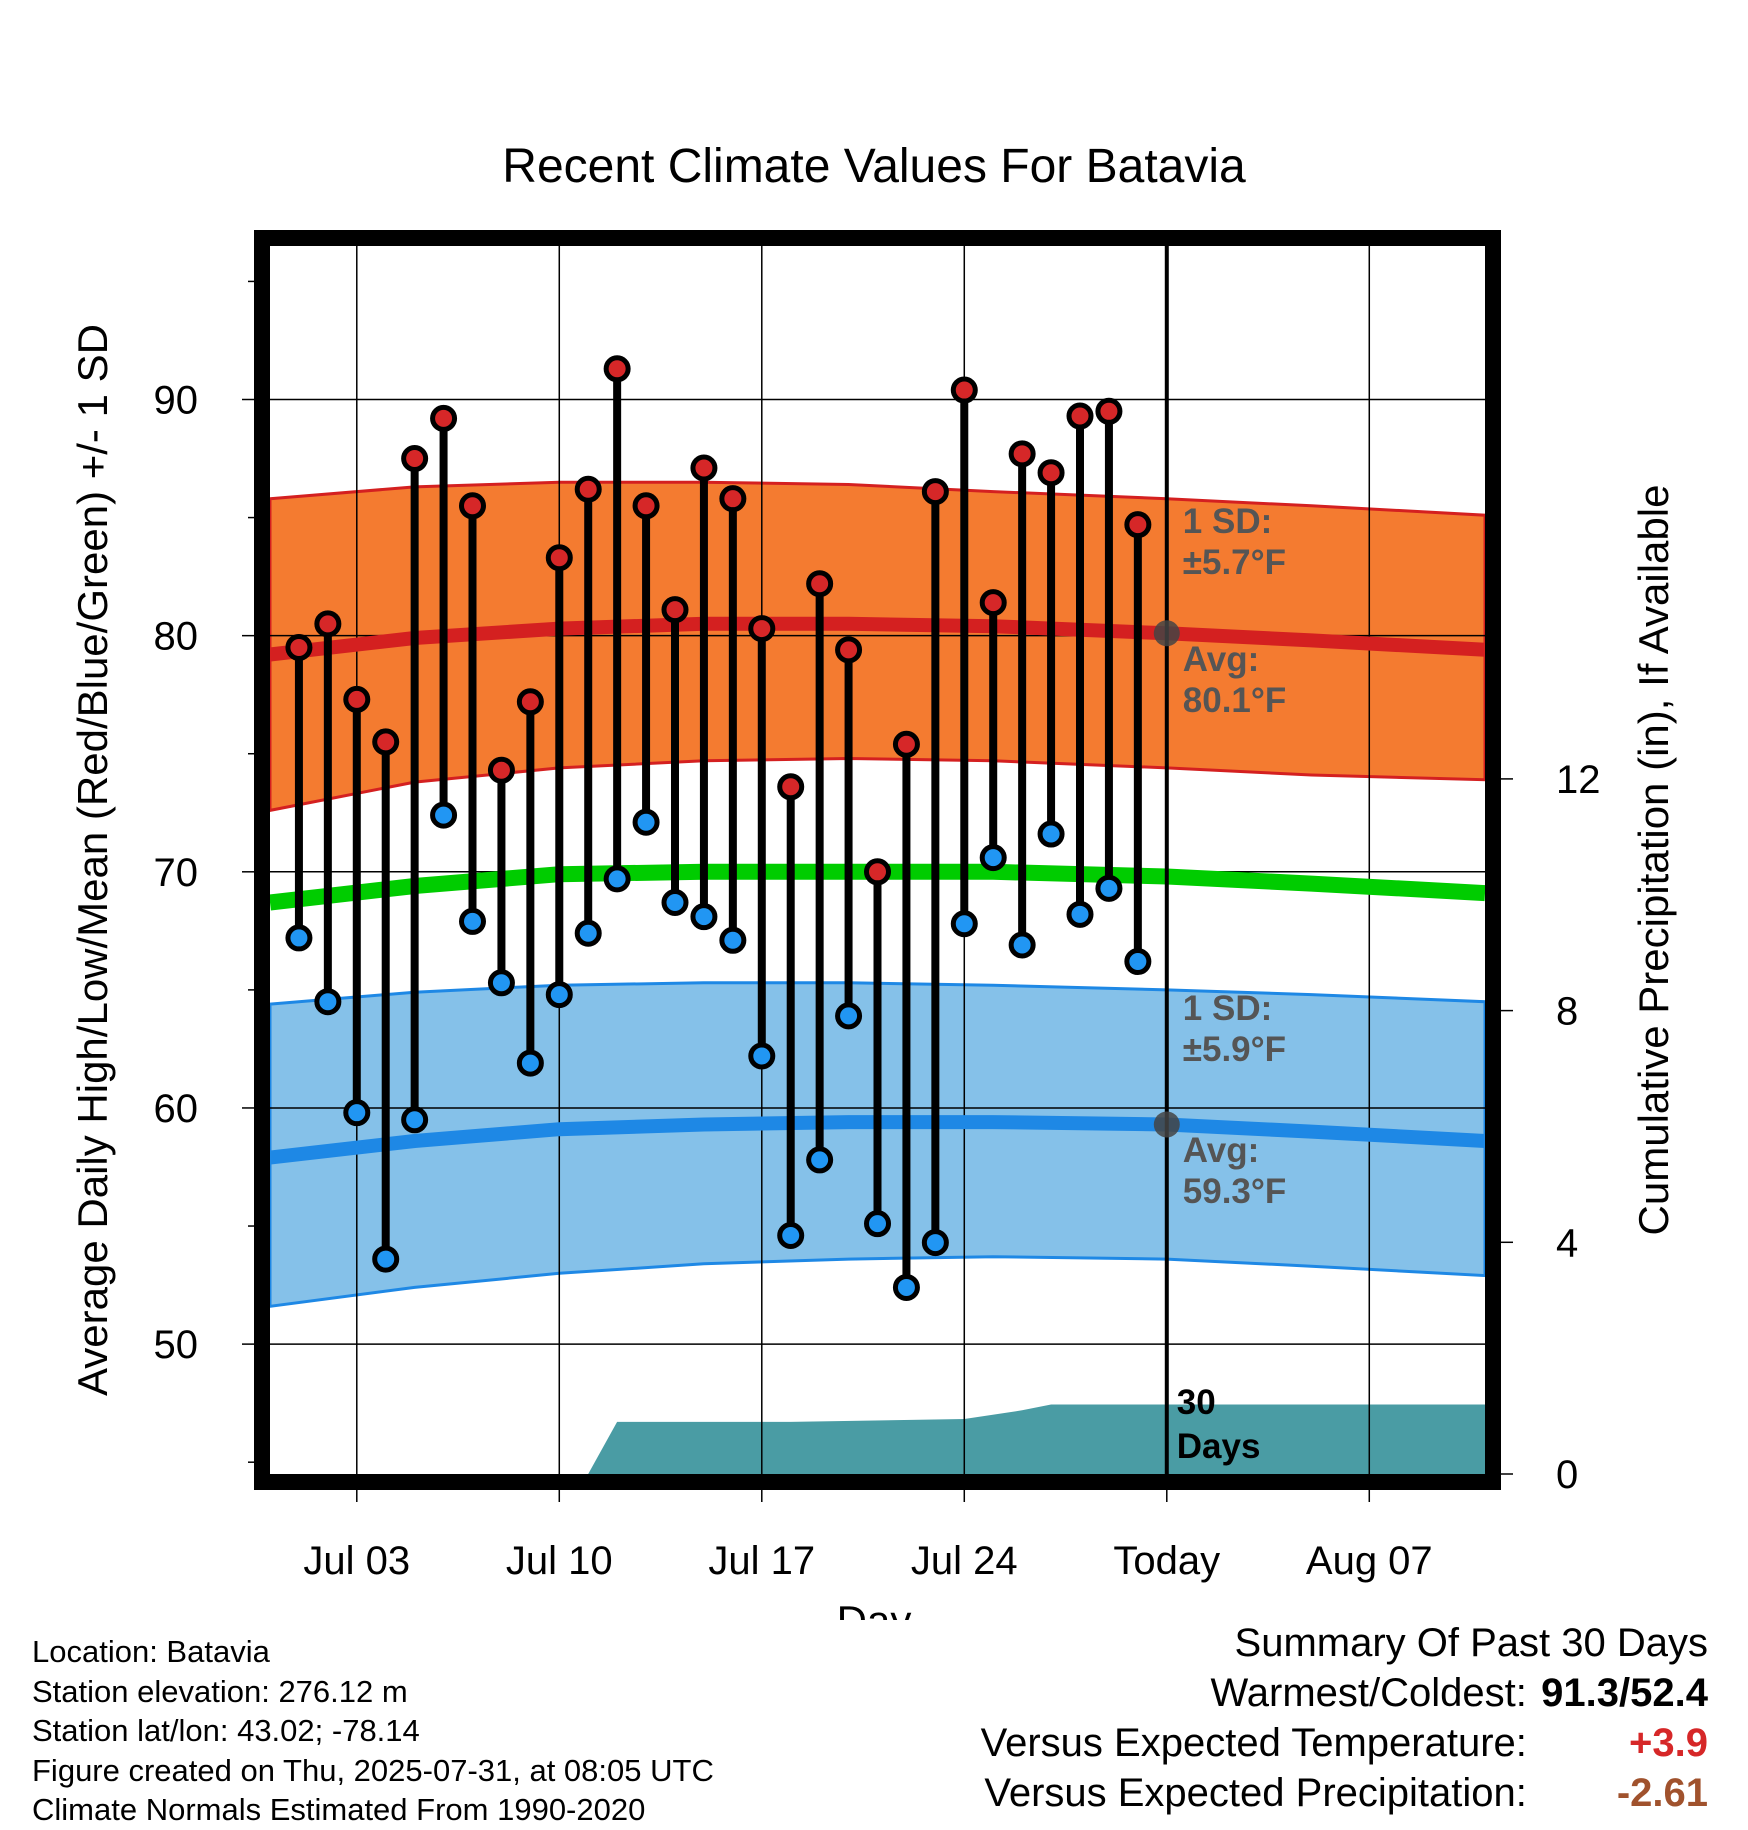 The image size is (1748, 1830). I want to click on low-avg-value: 59.3°F, so click(1235, 1191).